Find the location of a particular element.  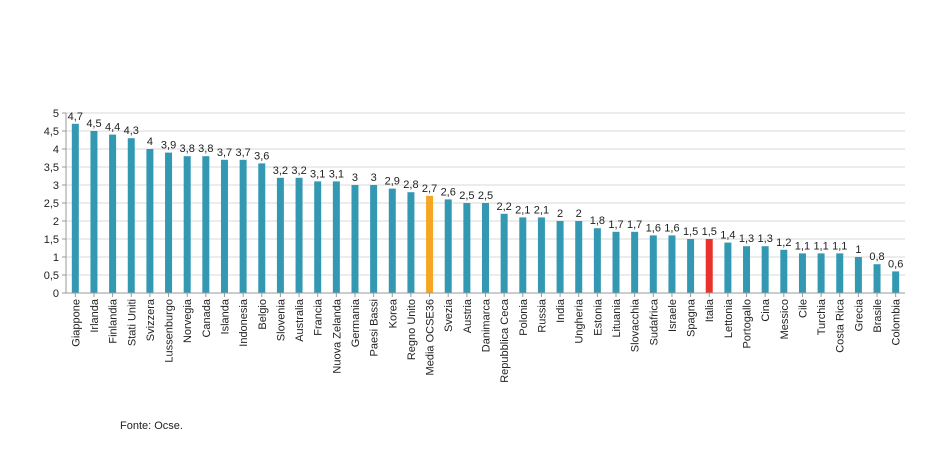

x-category-label: Cina is located at coordinates (766, 310).